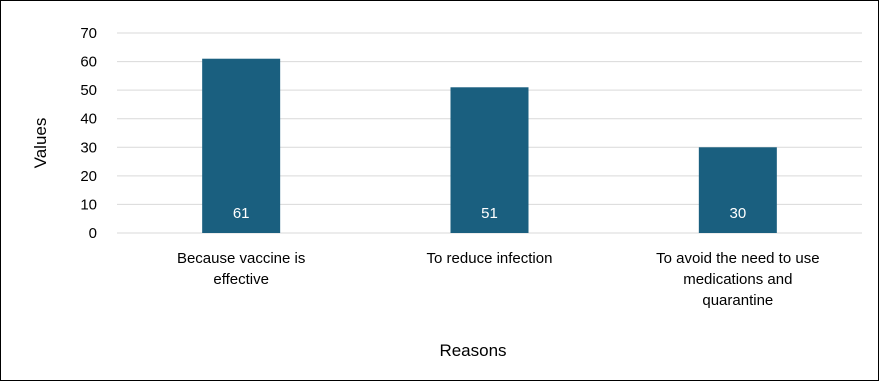 The height and width of the screenshot is (381, 879). What do you see at coordinates (40, 143) in the screenshot?
I see `y-axis-title: Values` at bounding box center [40, 143].